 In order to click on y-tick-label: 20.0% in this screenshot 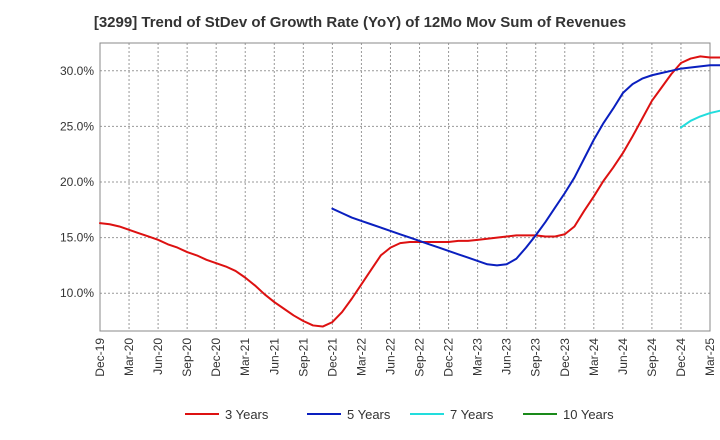, I will do `click(77, 182)`.